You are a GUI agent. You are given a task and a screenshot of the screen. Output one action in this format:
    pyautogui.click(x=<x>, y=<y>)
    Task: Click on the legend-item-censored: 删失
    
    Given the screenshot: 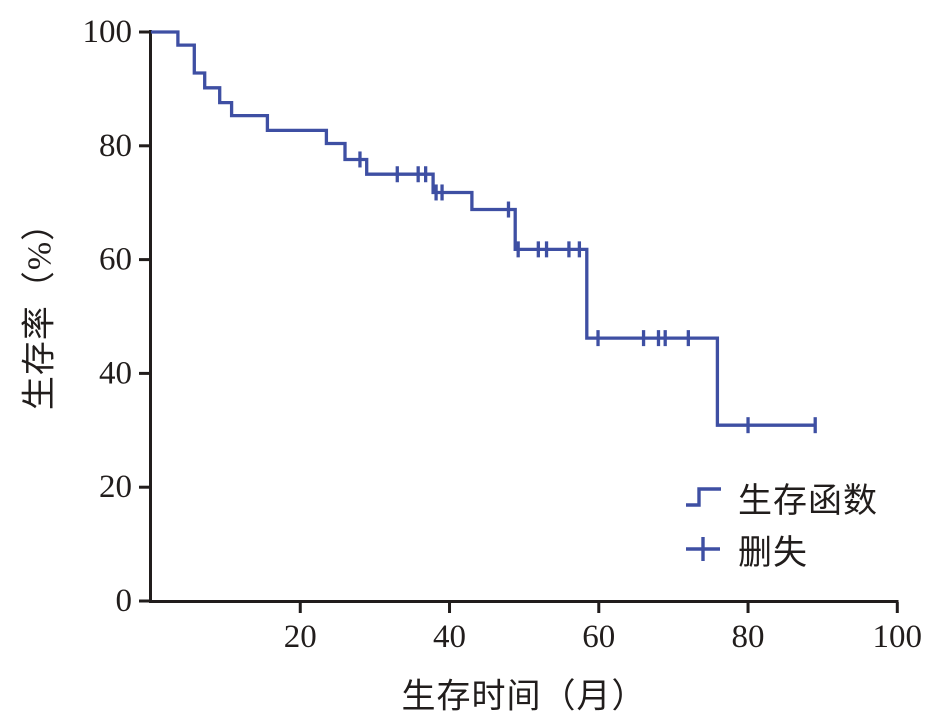 What is the action you would take?
    pyautogui.click(x=746, y=550)
    